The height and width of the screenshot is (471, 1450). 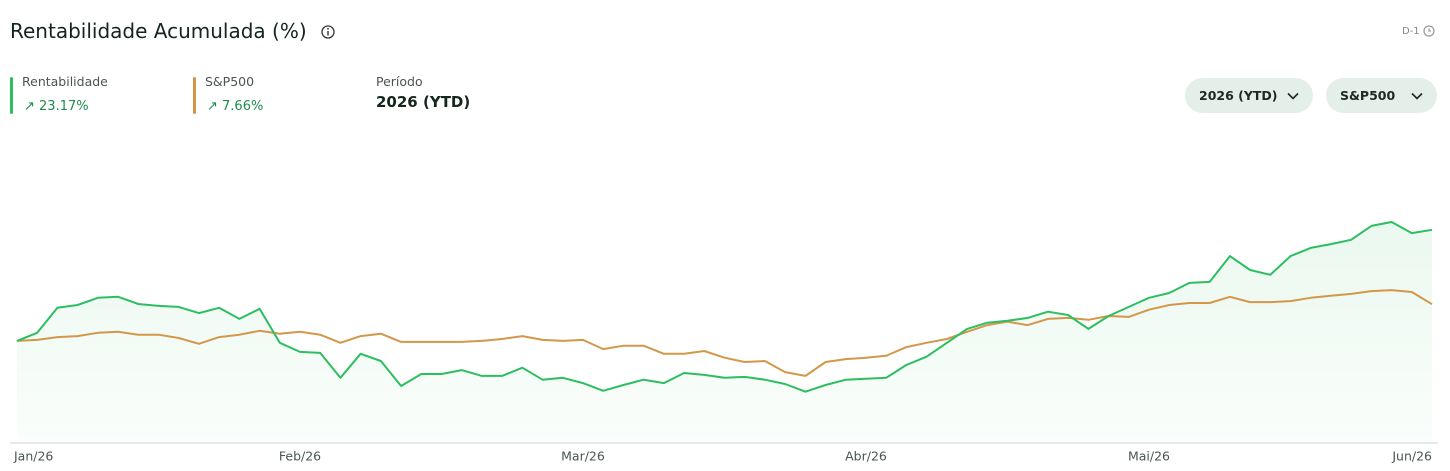 What do you see at coordinates (583, 456) in the screenshot?
I see `x-tick-label: Mar/26` at bounding box center [583, 456].